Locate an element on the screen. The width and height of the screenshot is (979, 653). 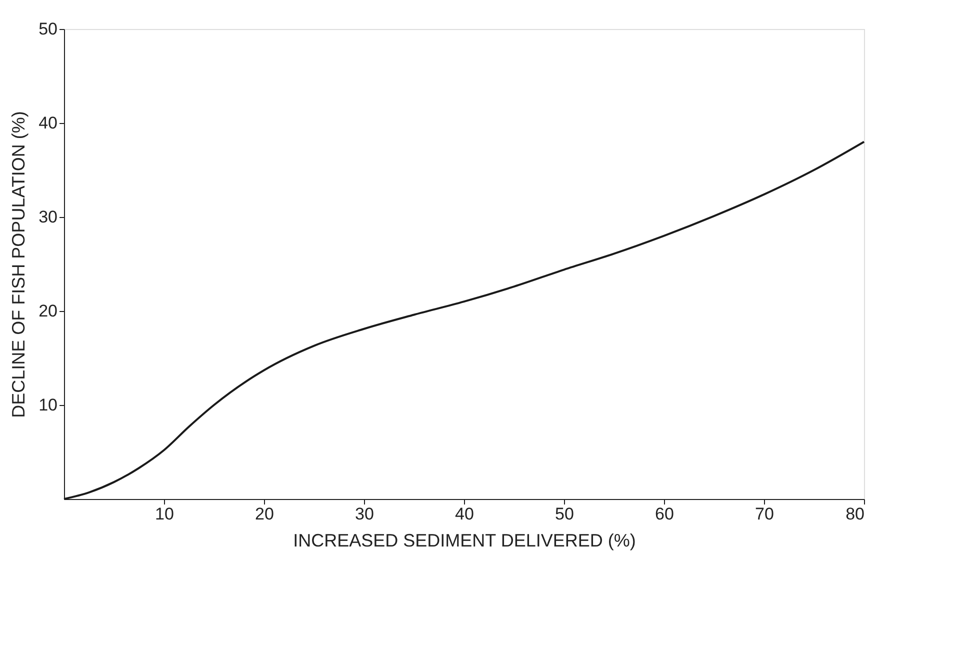
x-tick-label: 10 is located at coordinates (164, 514).